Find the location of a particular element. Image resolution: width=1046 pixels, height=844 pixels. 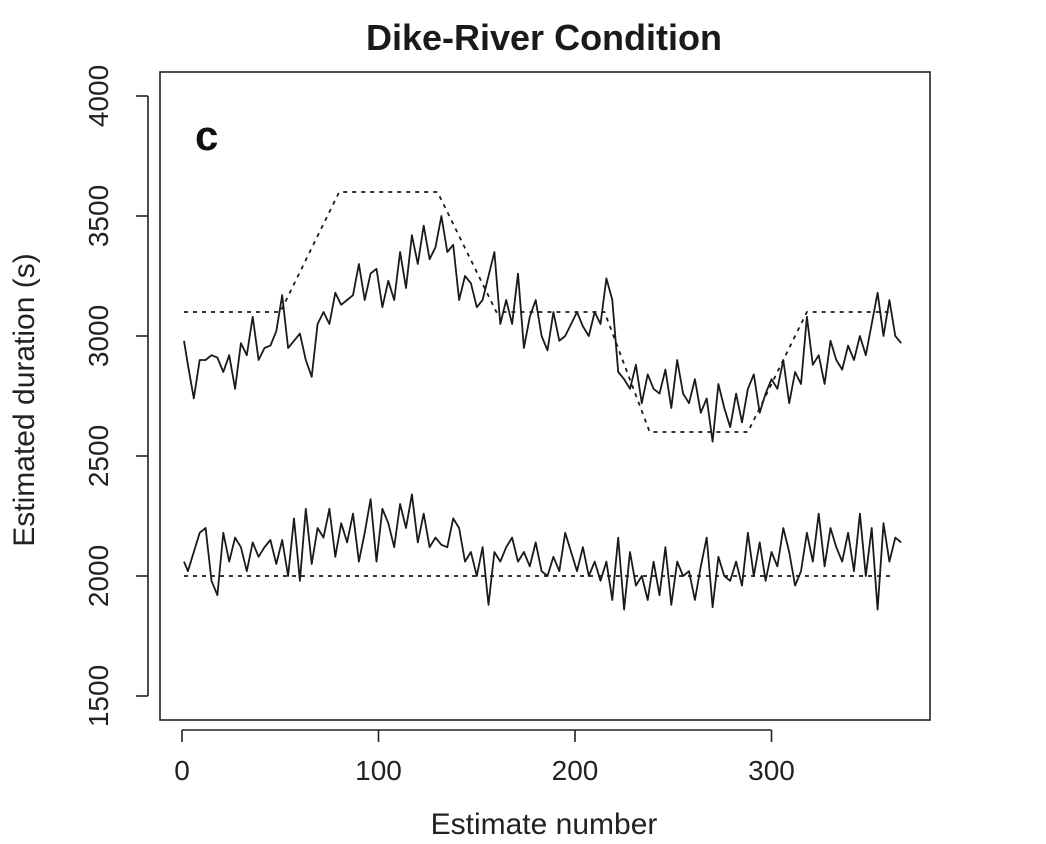

y-axis: 1500 2000 2500 3000 3500 4000 is located at coordinates (116, 396).